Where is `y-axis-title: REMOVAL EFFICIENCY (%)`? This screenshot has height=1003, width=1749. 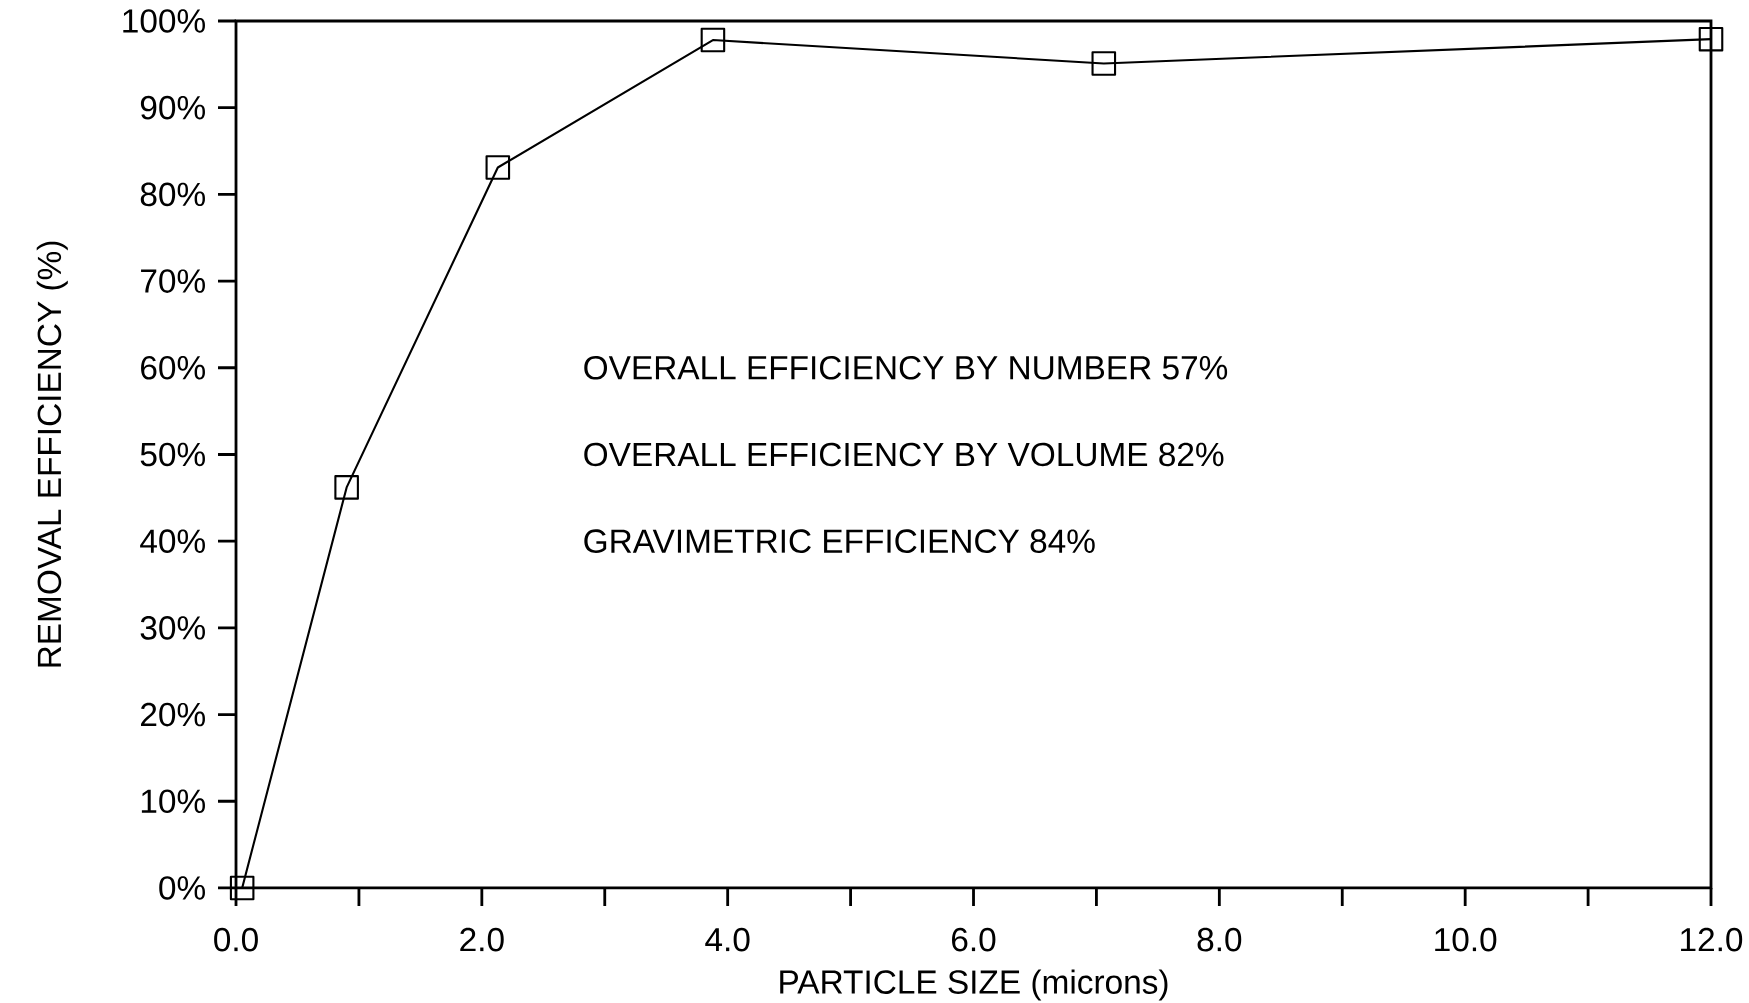
y-axis-title: REMOVAL EFFICIENCY (%) is located at coordinates (52, 454).